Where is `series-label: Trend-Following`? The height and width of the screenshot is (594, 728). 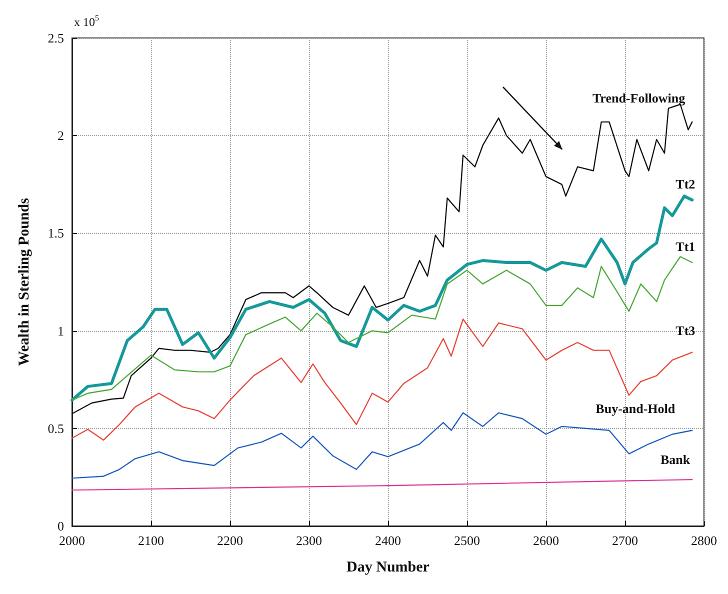 series-label: Trend-Following is located at coordinates (639, 98).